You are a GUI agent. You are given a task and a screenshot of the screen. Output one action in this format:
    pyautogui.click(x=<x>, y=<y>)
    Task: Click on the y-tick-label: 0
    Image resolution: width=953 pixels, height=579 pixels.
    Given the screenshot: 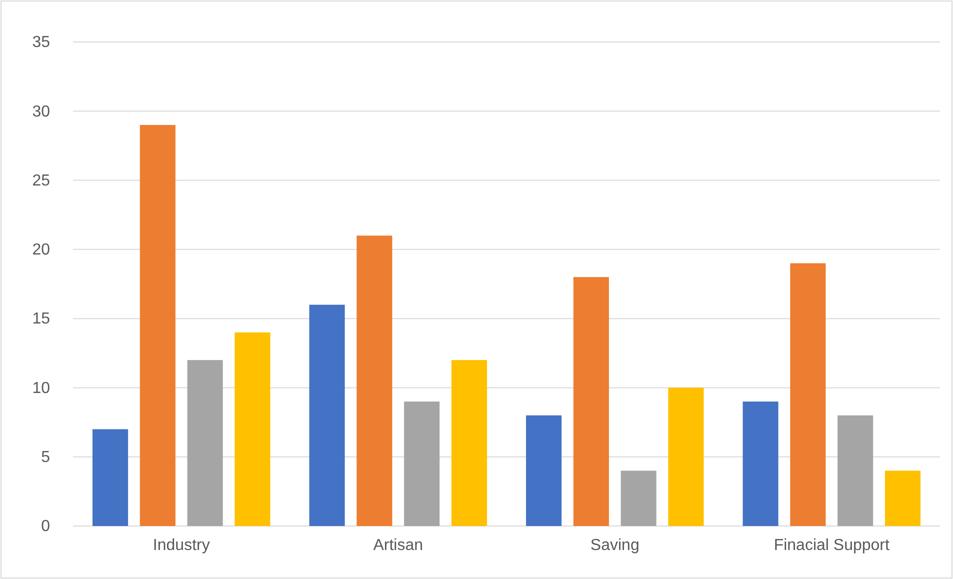 What is the action you would take?
    pyautogui.click(x=45, y=527)
    